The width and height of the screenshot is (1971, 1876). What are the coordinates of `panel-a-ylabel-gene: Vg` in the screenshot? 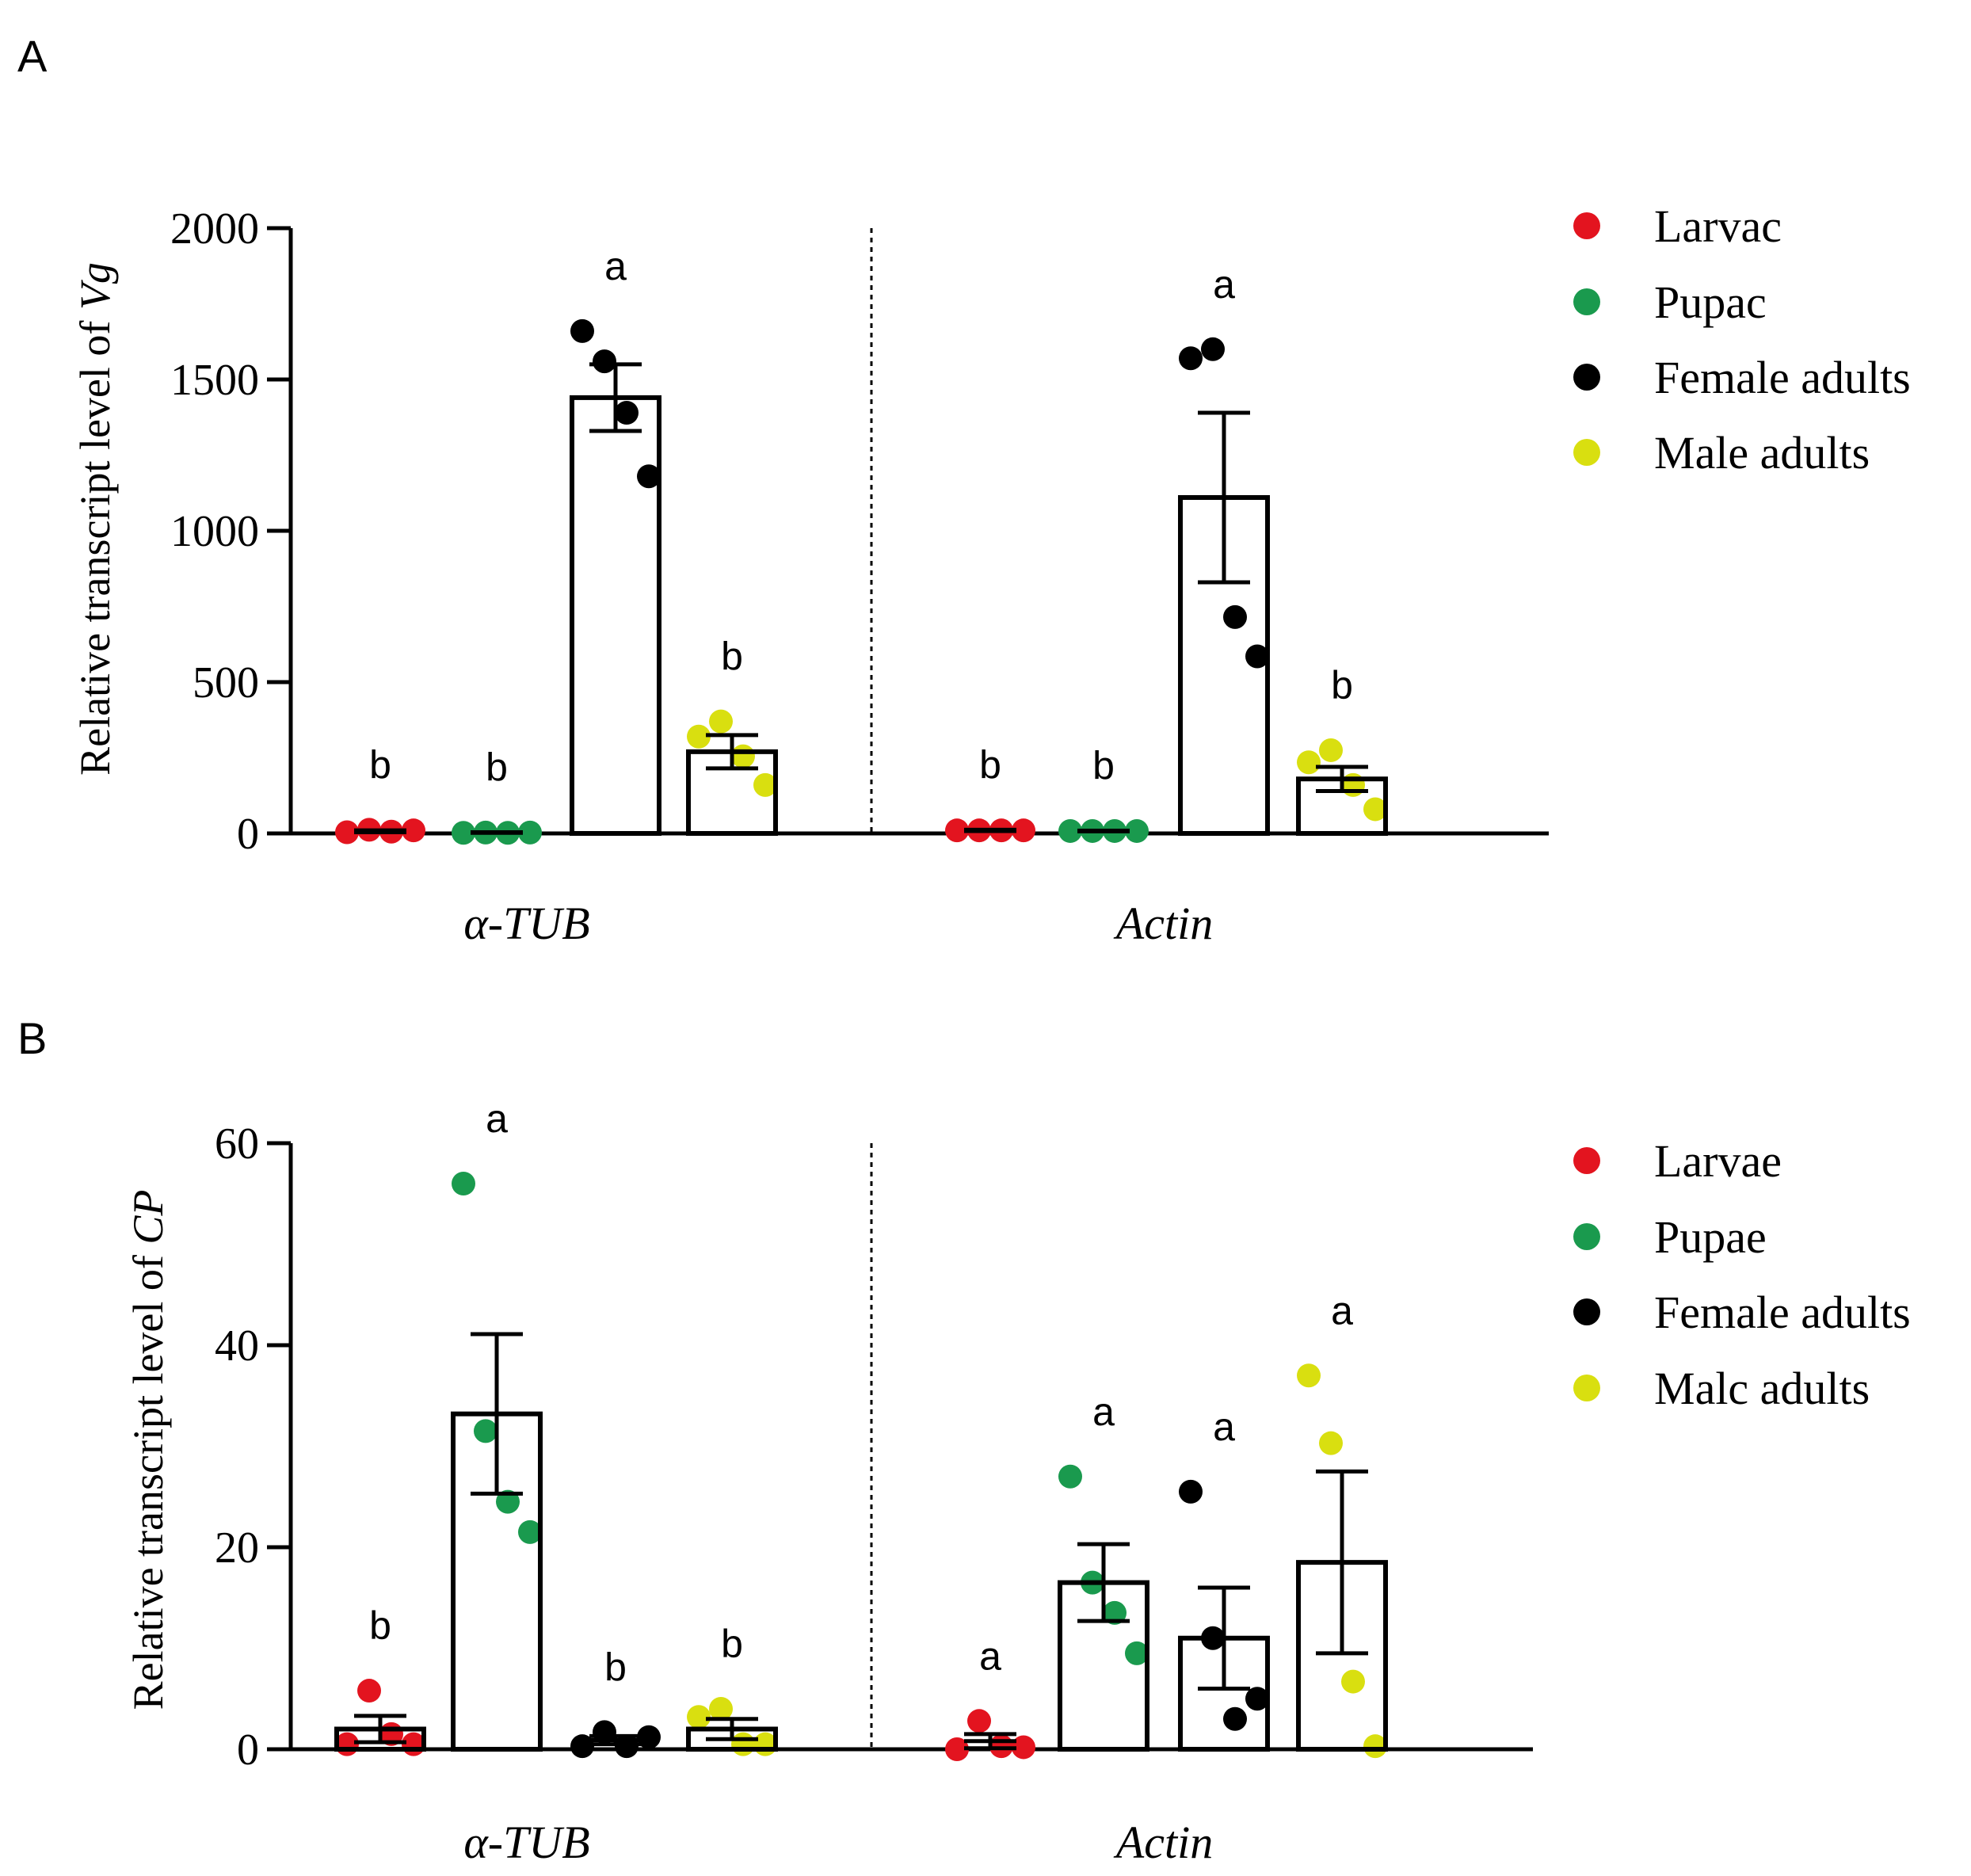 It's located at (95, 286).